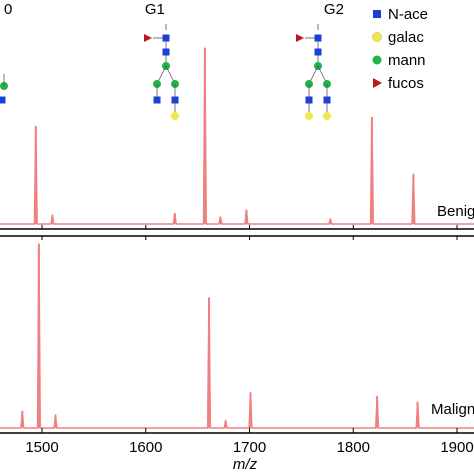 The height and width of the screenshot is (474, 474). Describe the element at coordinates (377, 83) in the screenshot. I see `legend-triangle-icon` at that location.